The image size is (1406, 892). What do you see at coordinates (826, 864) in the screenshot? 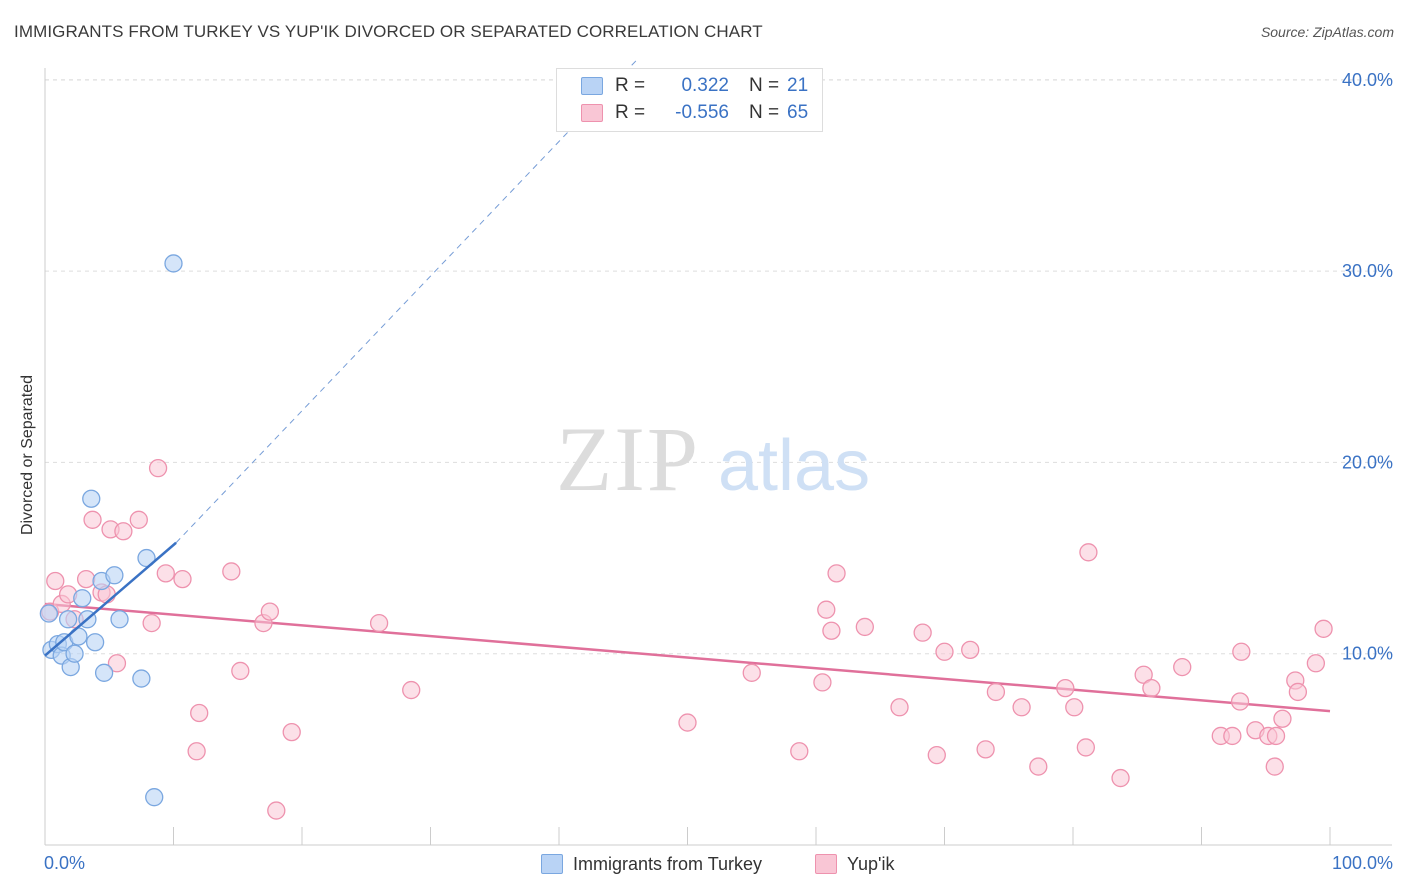
I see `bottom-legend-swatch-yupik` at bounding box center [826, 864].